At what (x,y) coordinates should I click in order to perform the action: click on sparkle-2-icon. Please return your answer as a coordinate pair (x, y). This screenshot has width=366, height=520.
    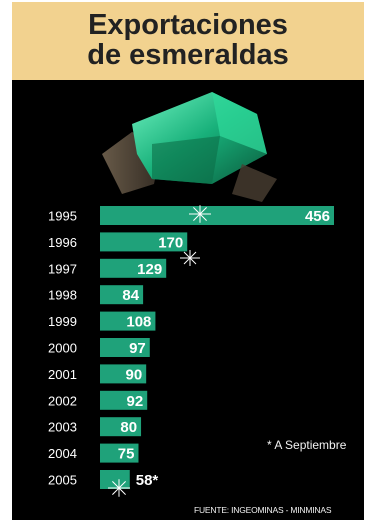
    Looking at the image, I should click on (190, 258).